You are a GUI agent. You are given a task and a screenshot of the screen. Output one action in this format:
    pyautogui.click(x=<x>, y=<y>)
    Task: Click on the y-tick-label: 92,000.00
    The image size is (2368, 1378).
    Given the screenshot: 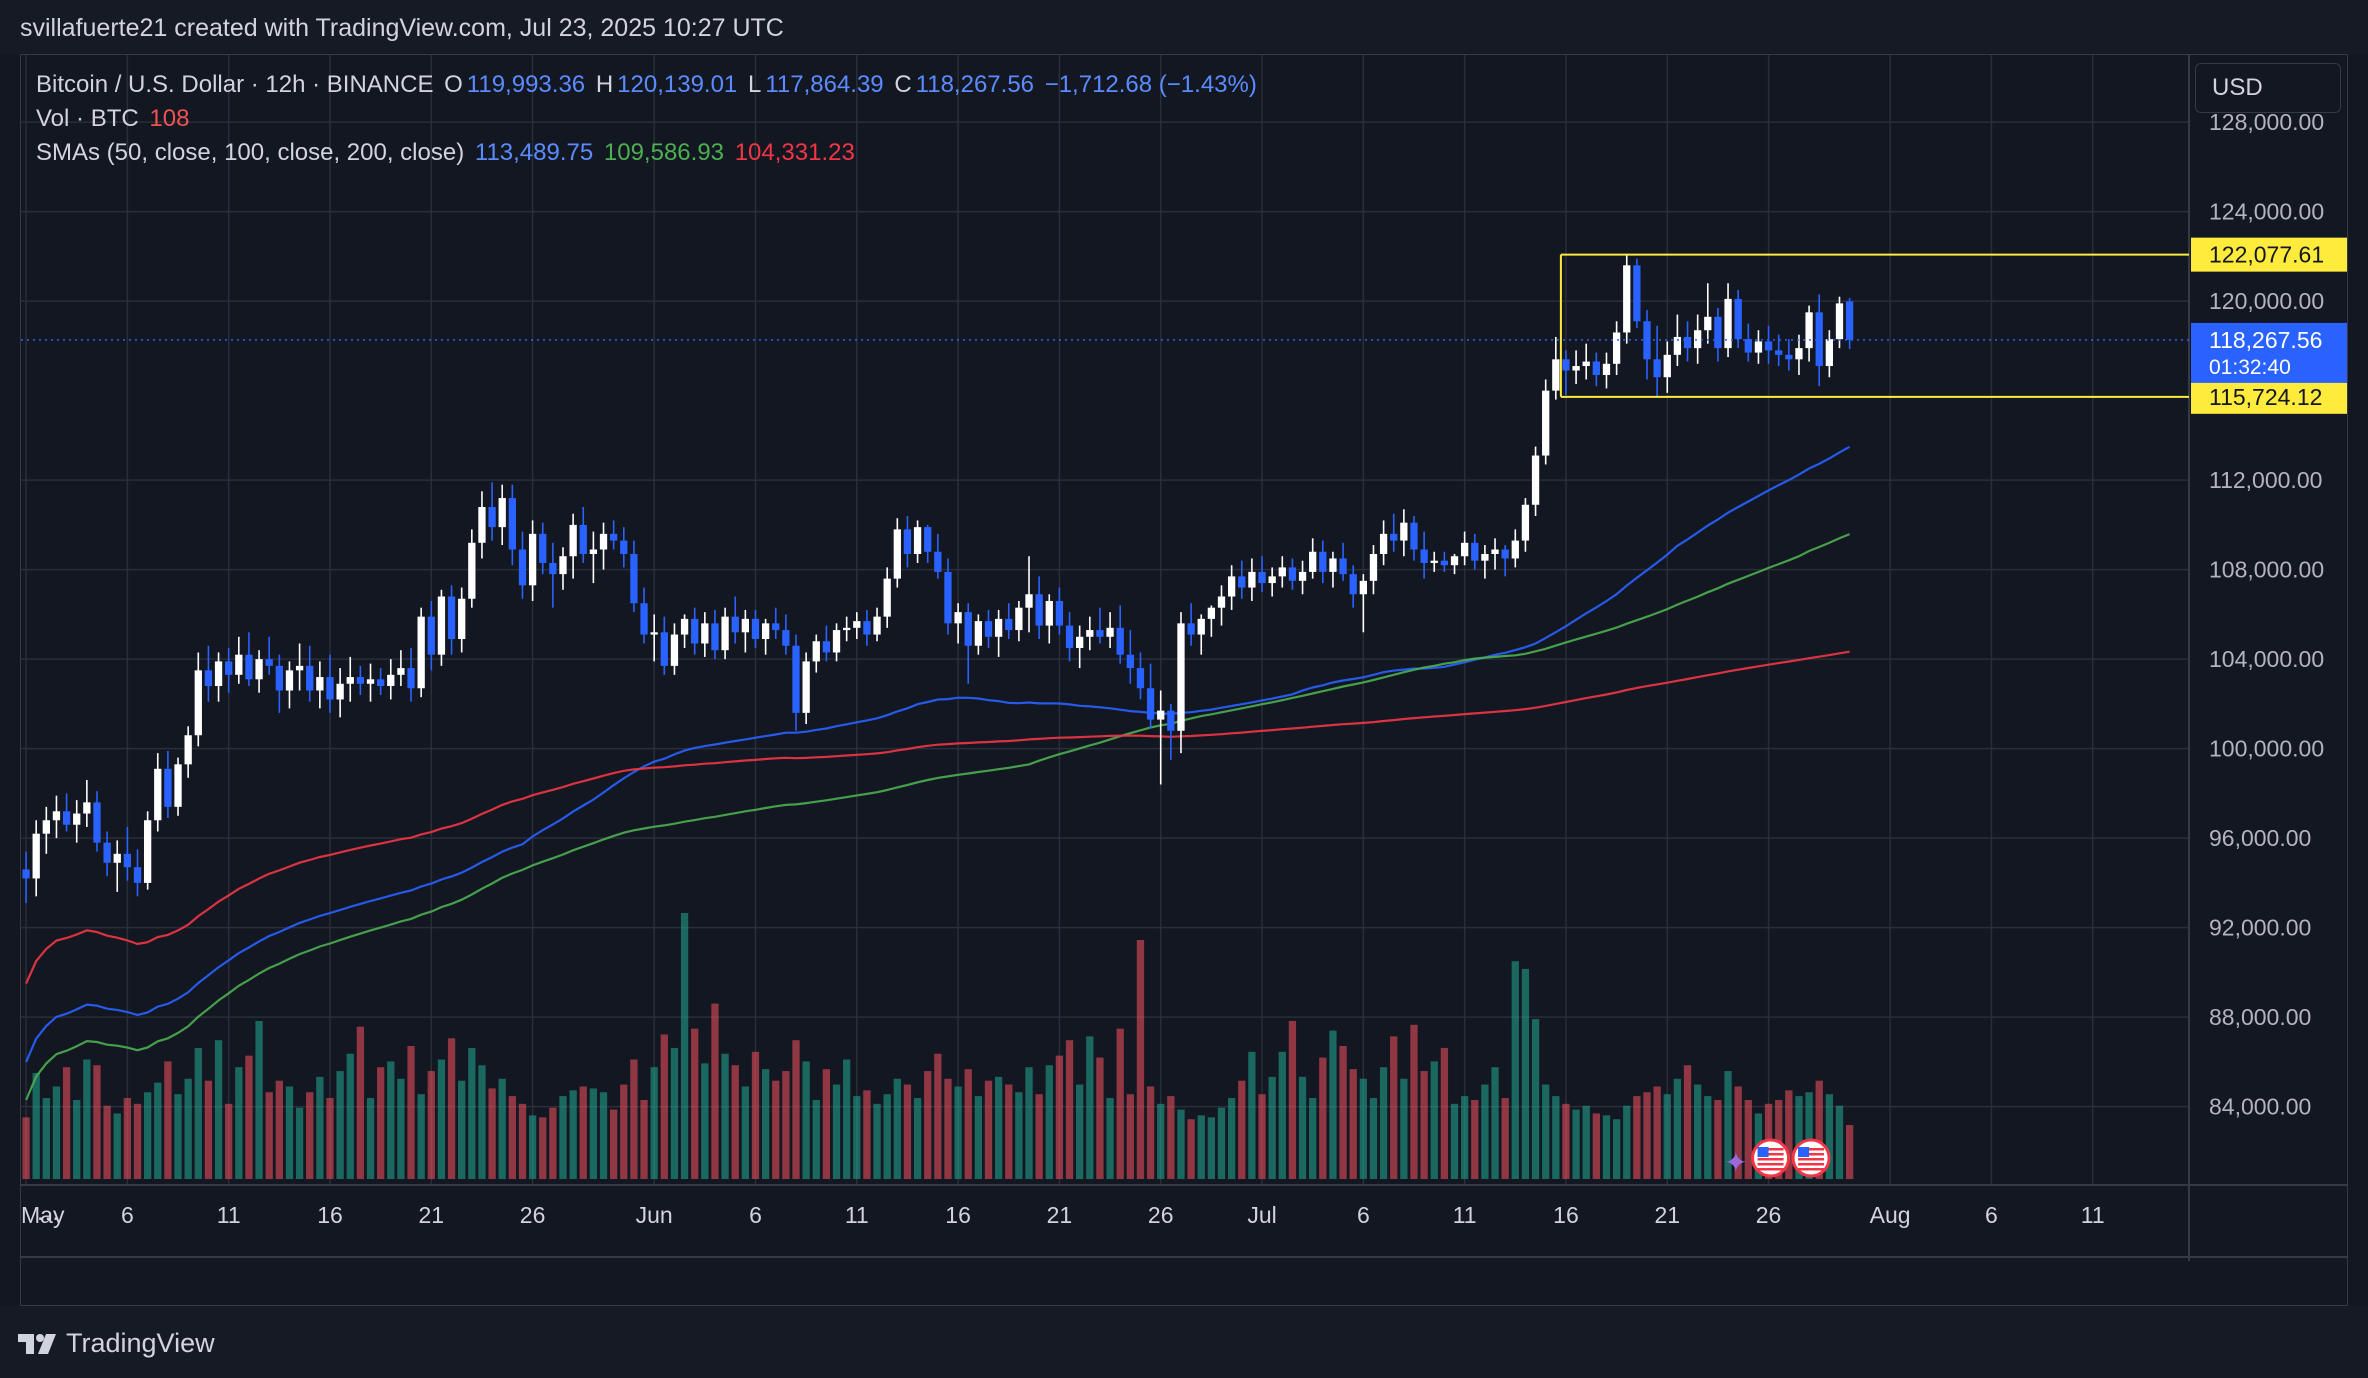 What is the action you would take?
    pyautogui.click(x=2260, y=928)
    